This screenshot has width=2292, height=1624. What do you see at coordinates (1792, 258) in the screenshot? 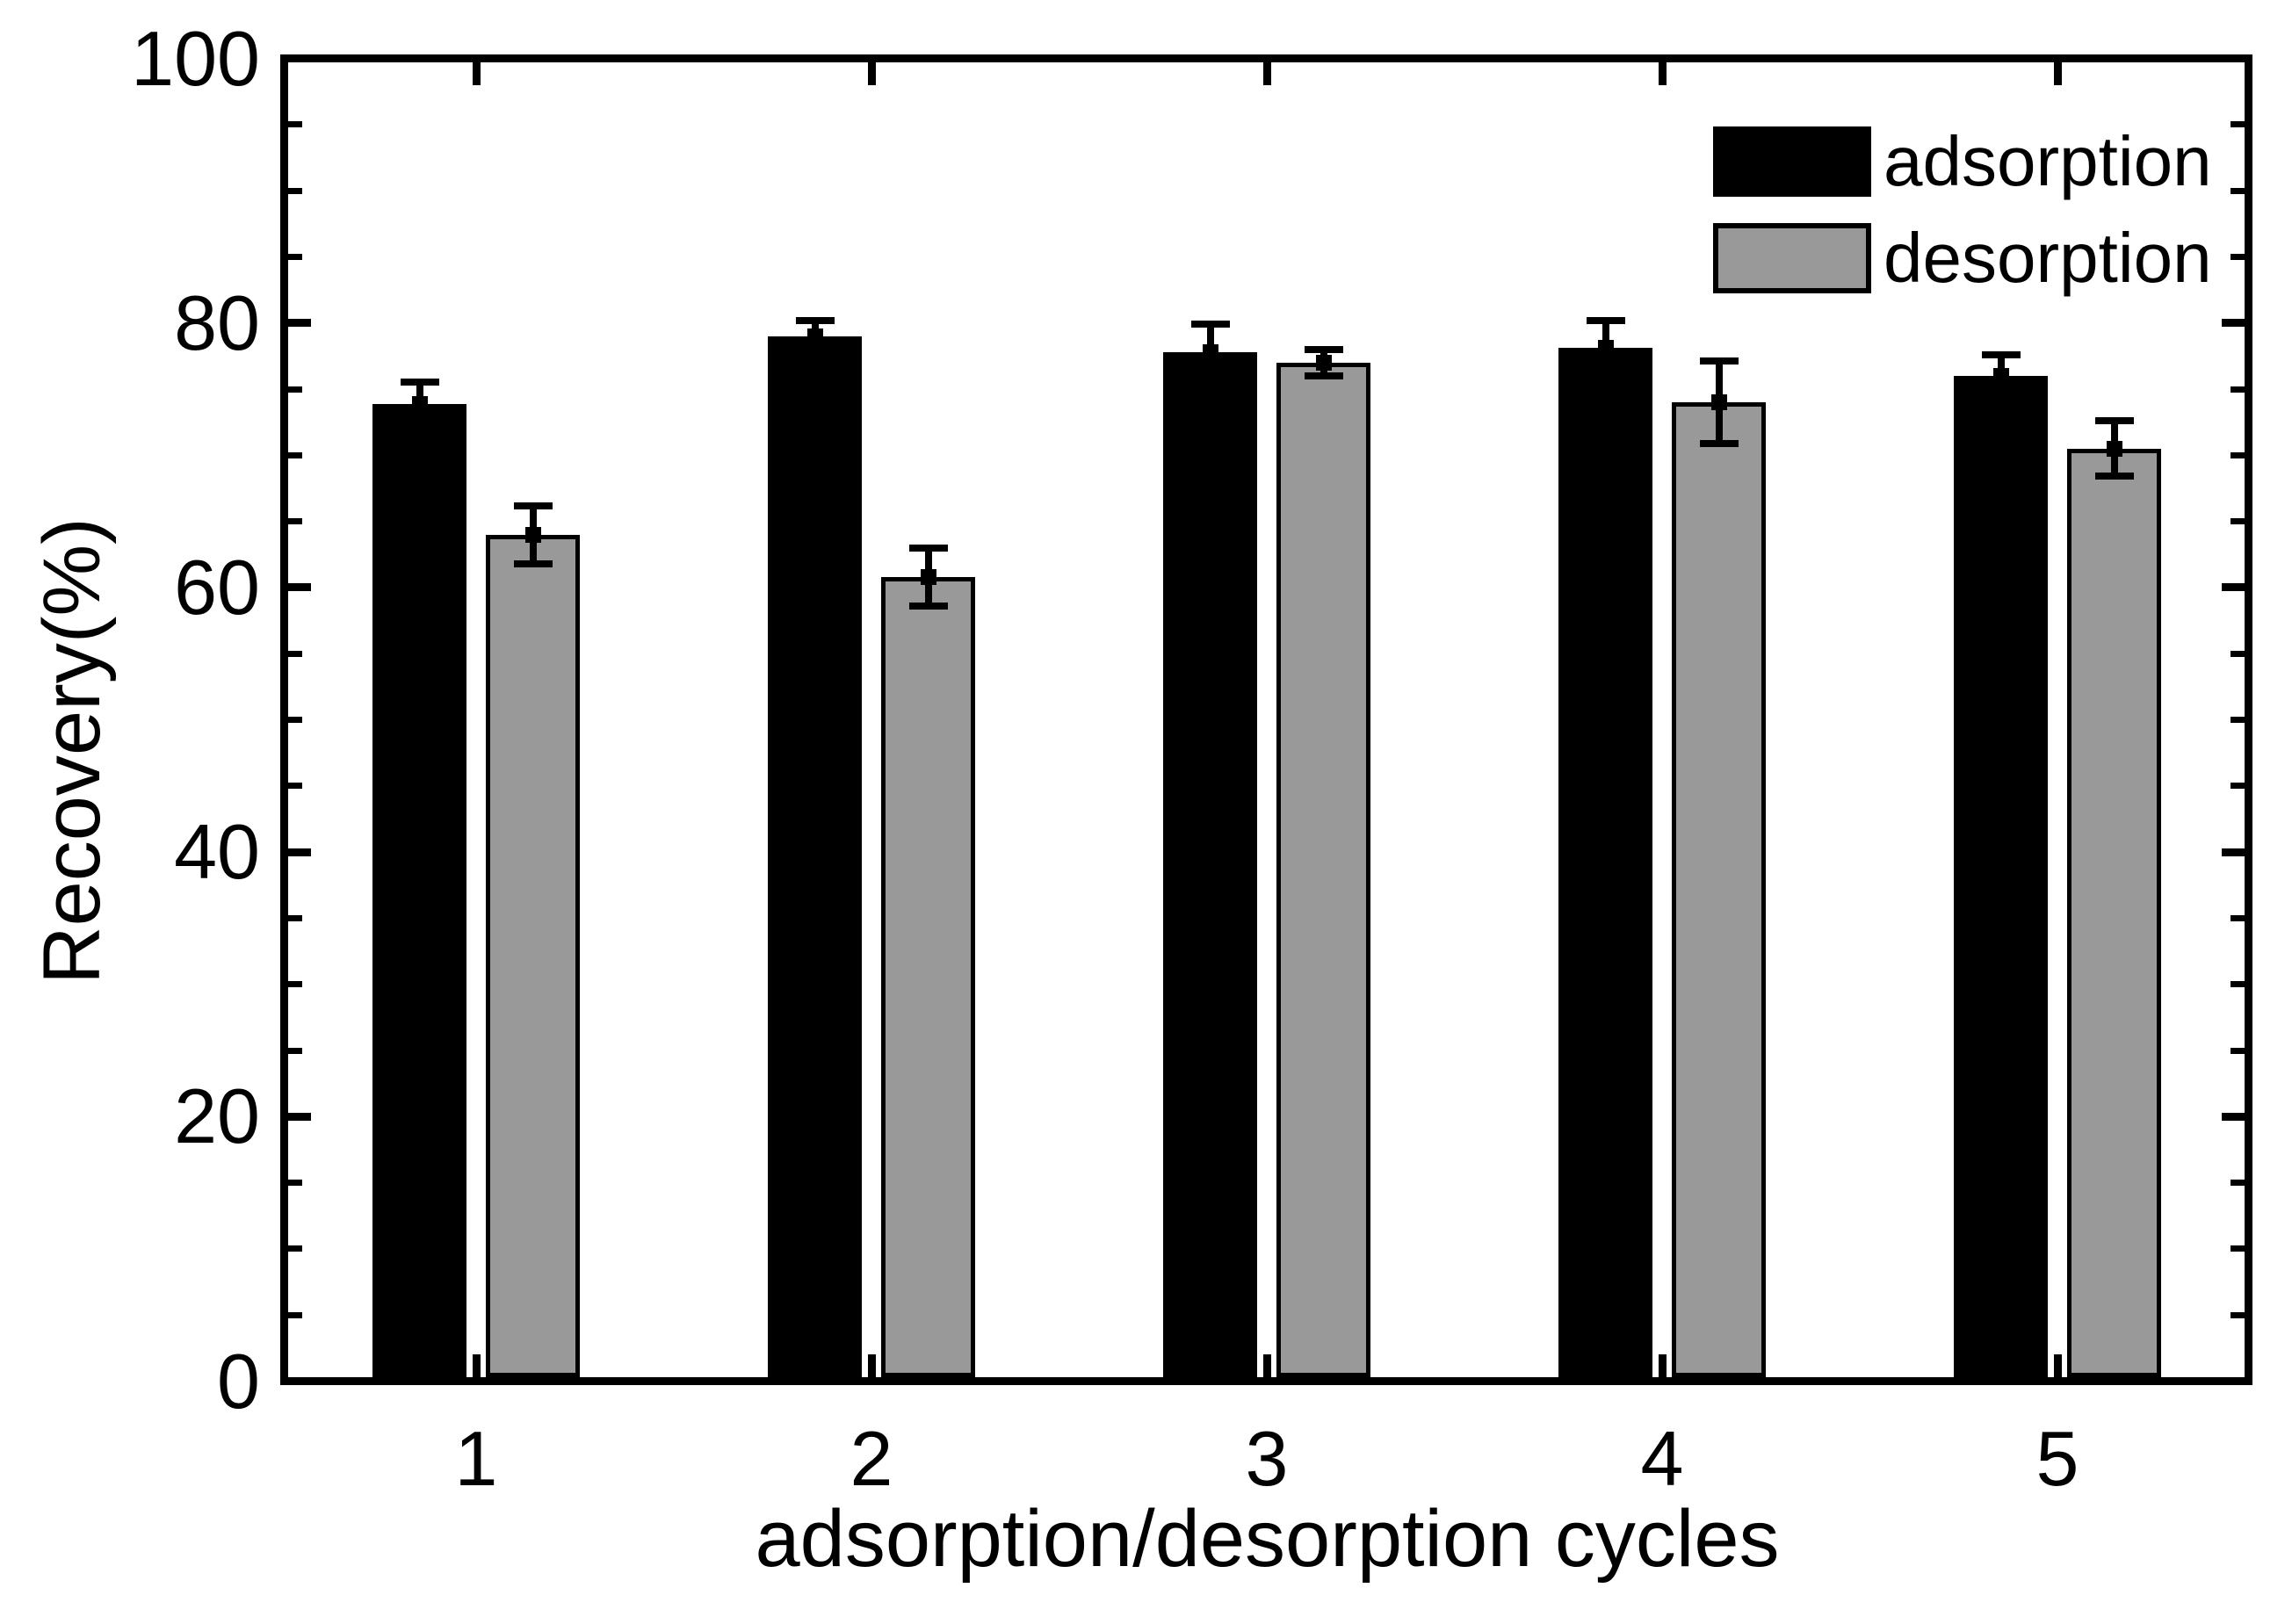
I see `legend-swatch-desorption` at bounding box center [1792, 258].